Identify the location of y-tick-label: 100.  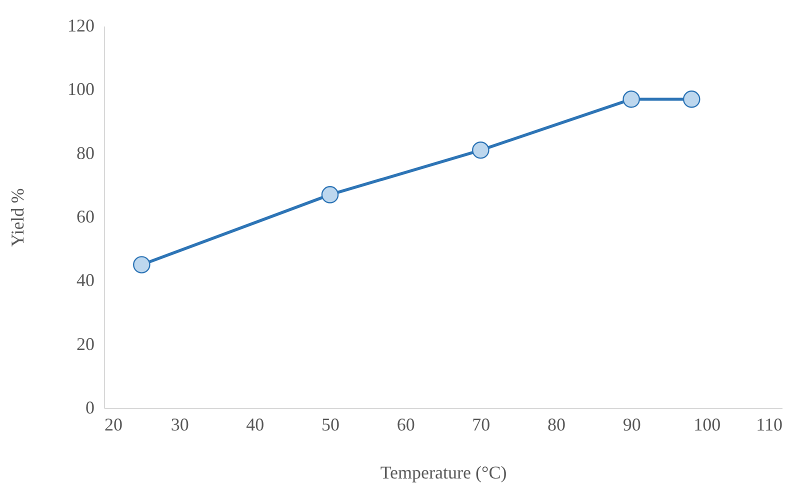
(81, 89).